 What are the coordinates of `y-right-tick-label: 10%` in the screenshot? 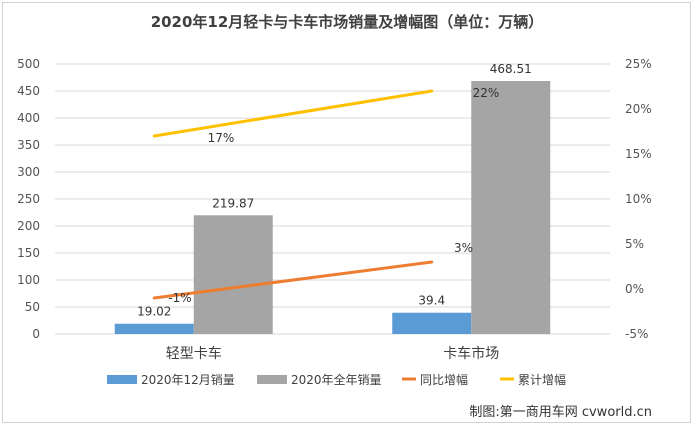 It's located at (638, 199).